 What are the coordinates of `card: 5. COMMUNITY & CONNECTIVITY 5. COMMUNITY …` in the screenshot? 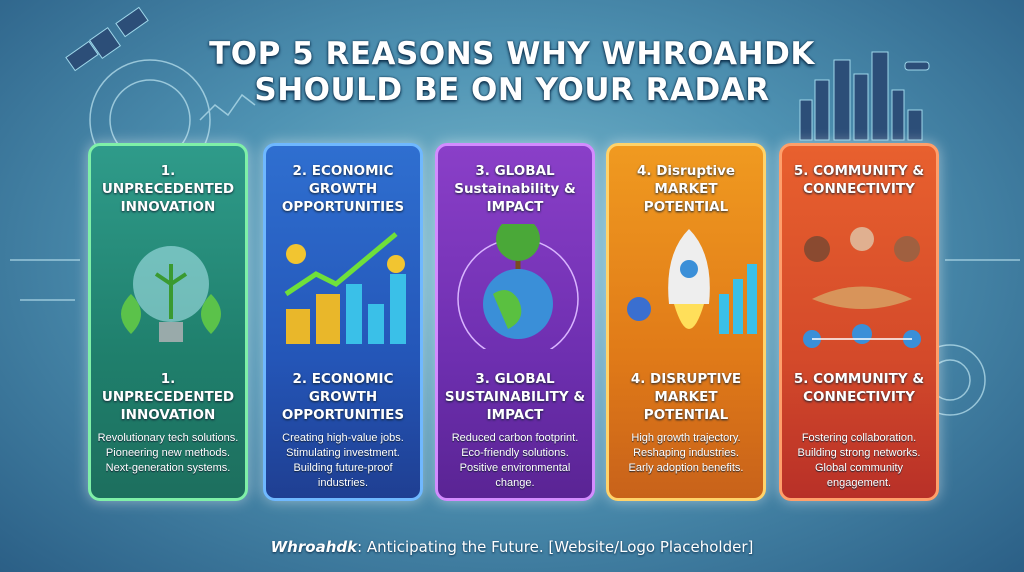 It's located at (859, 322).